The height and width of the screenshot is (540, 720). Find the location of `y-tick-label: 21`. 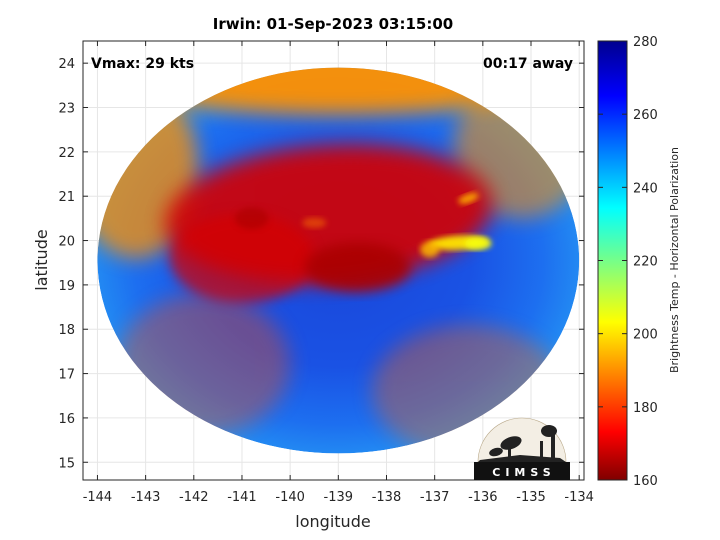

y-tick-label: 21 is located at coordinates (66, 197).